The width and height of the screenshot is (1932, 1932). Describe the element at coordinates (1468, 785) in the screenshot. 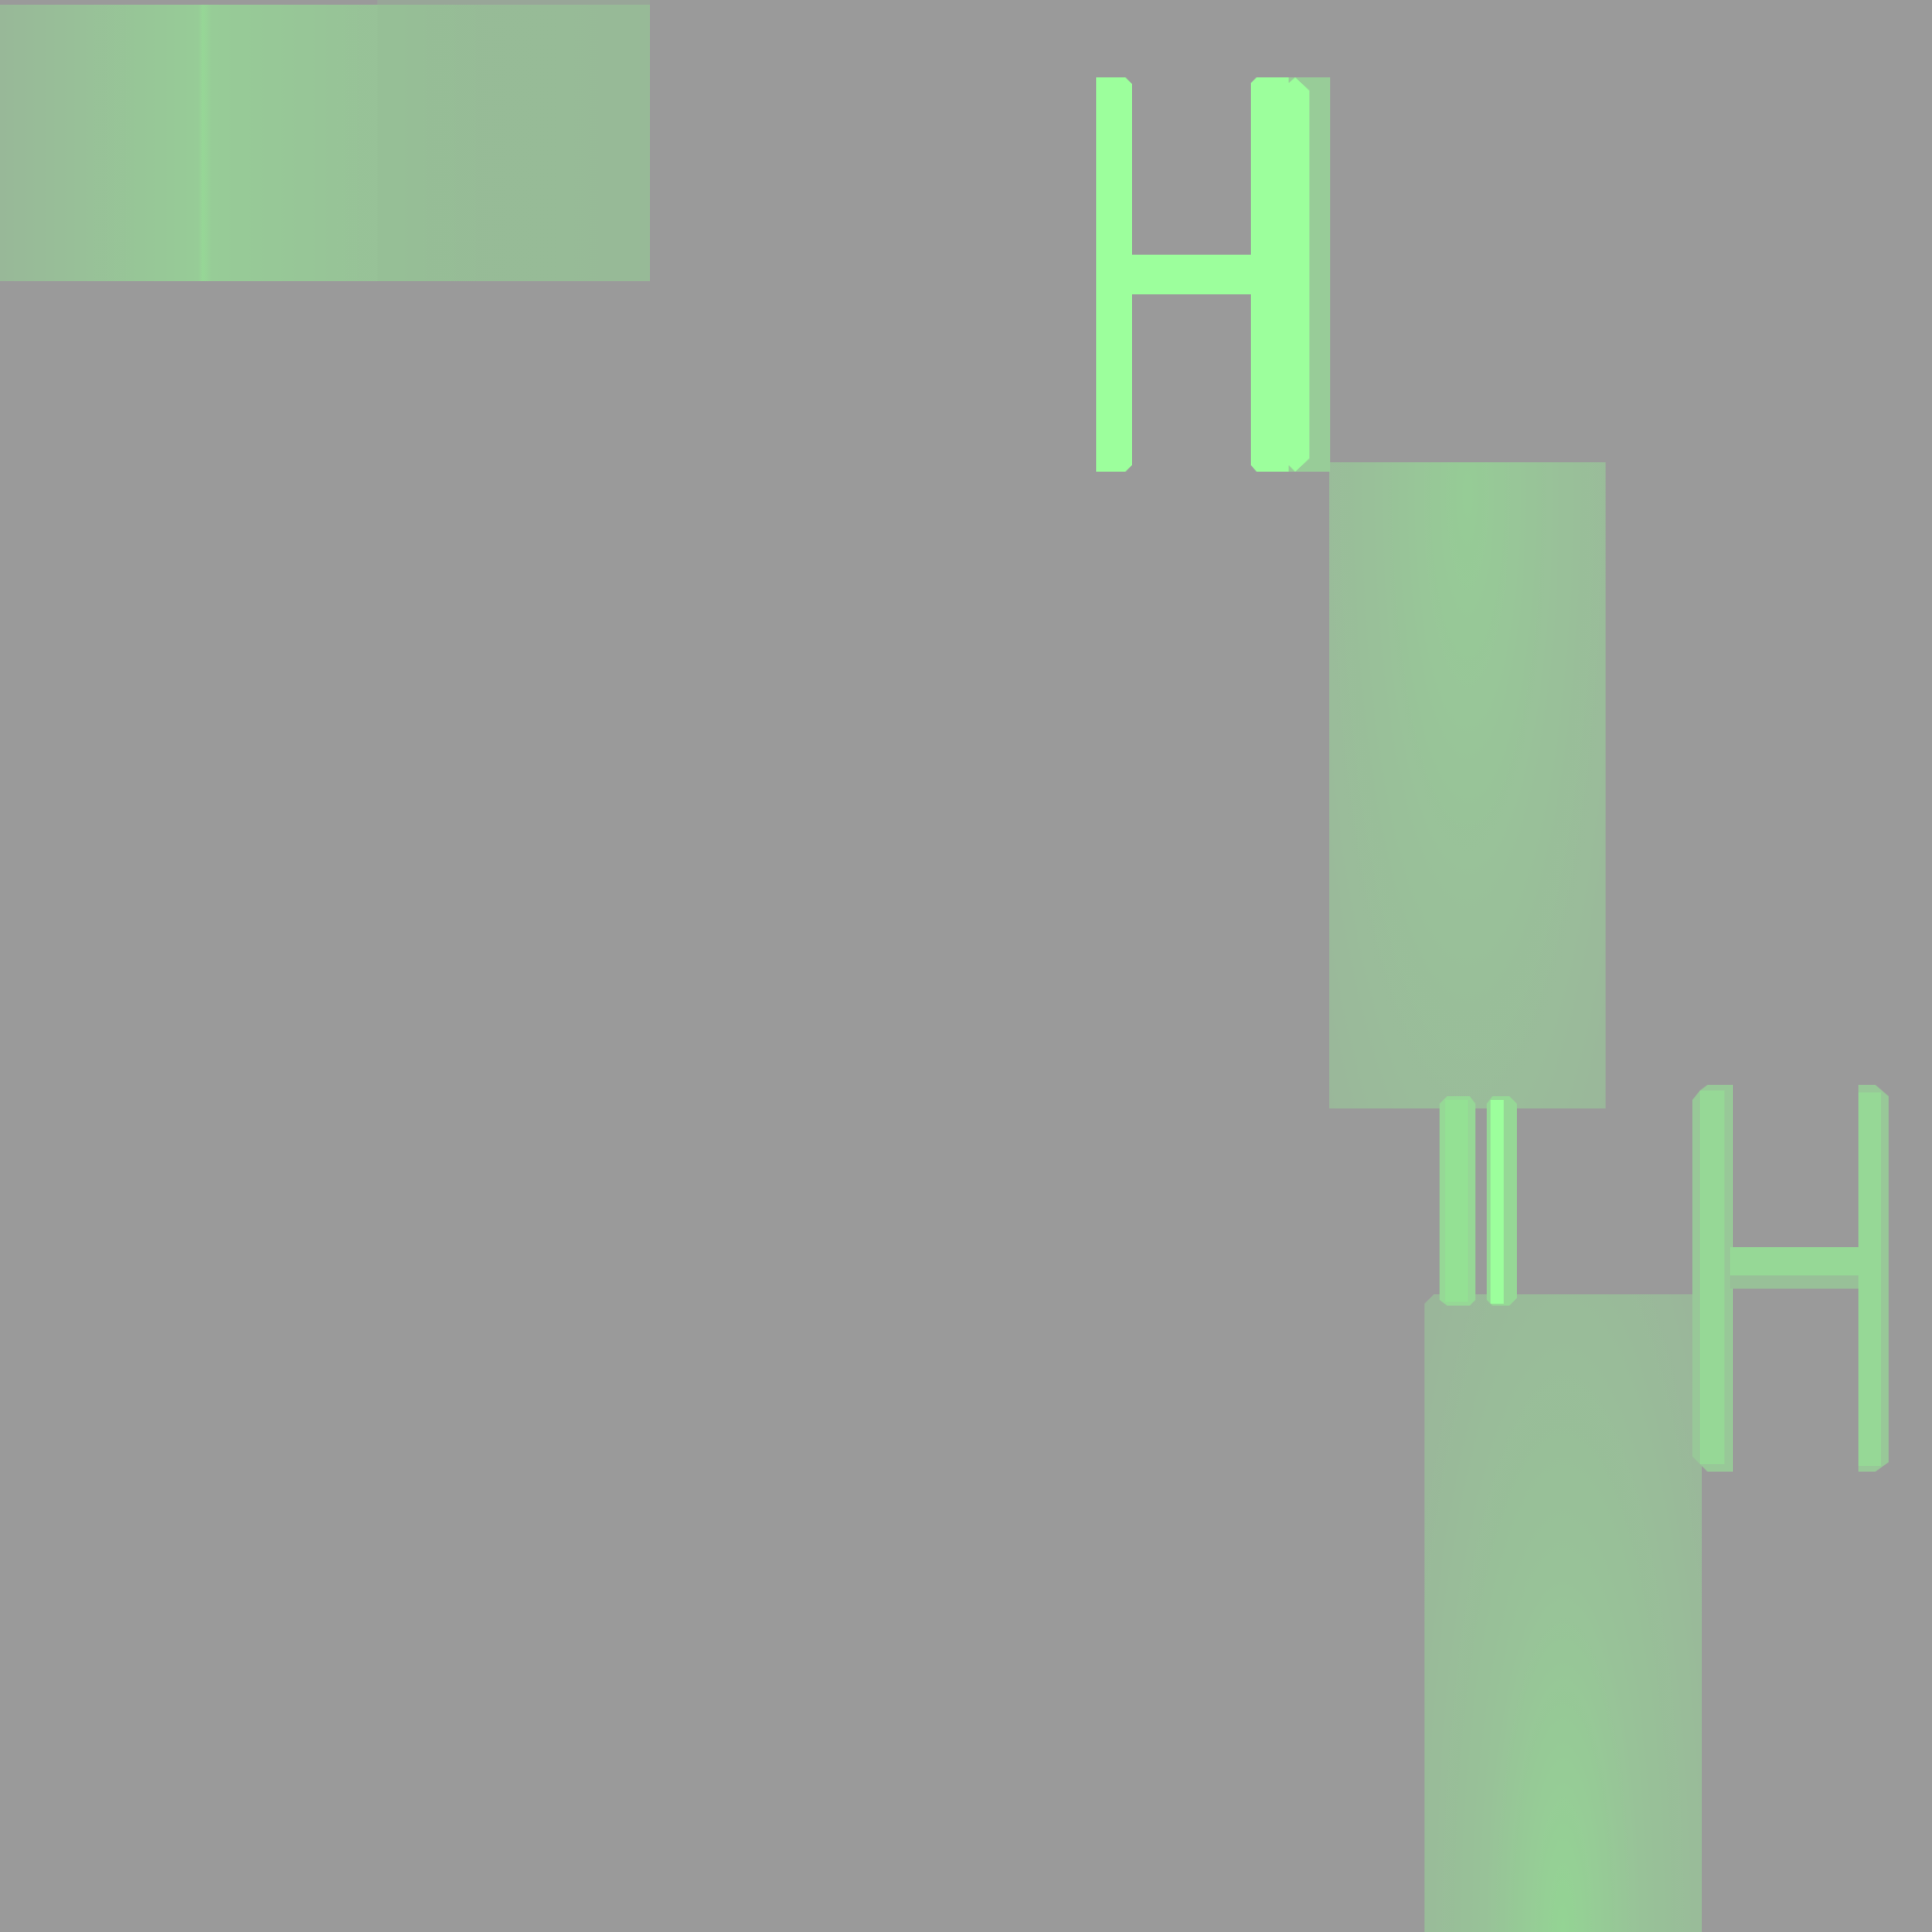

I see `texture-panel-right` at that location.